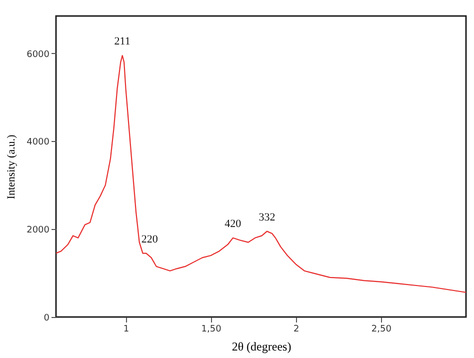 Image resolution: width=474 pixels, height=358 pixels. What do you see at coordinates (267, 217) in the screenshot?
I see `annotation: 332` at bounding box center [267, 217].